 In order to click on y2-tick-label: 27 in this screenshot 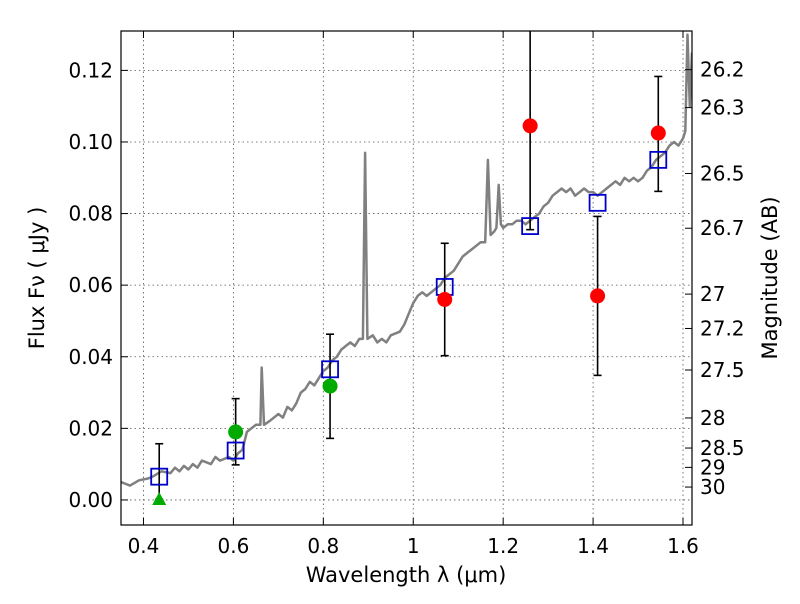, I will do `click(712, 294)`.